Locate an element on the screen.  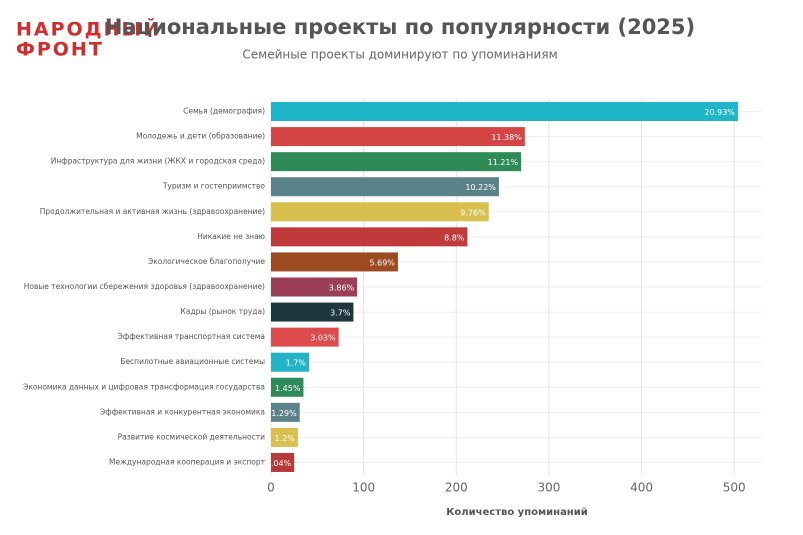
value-label: 8.8% is located at coordinates (454, 237).